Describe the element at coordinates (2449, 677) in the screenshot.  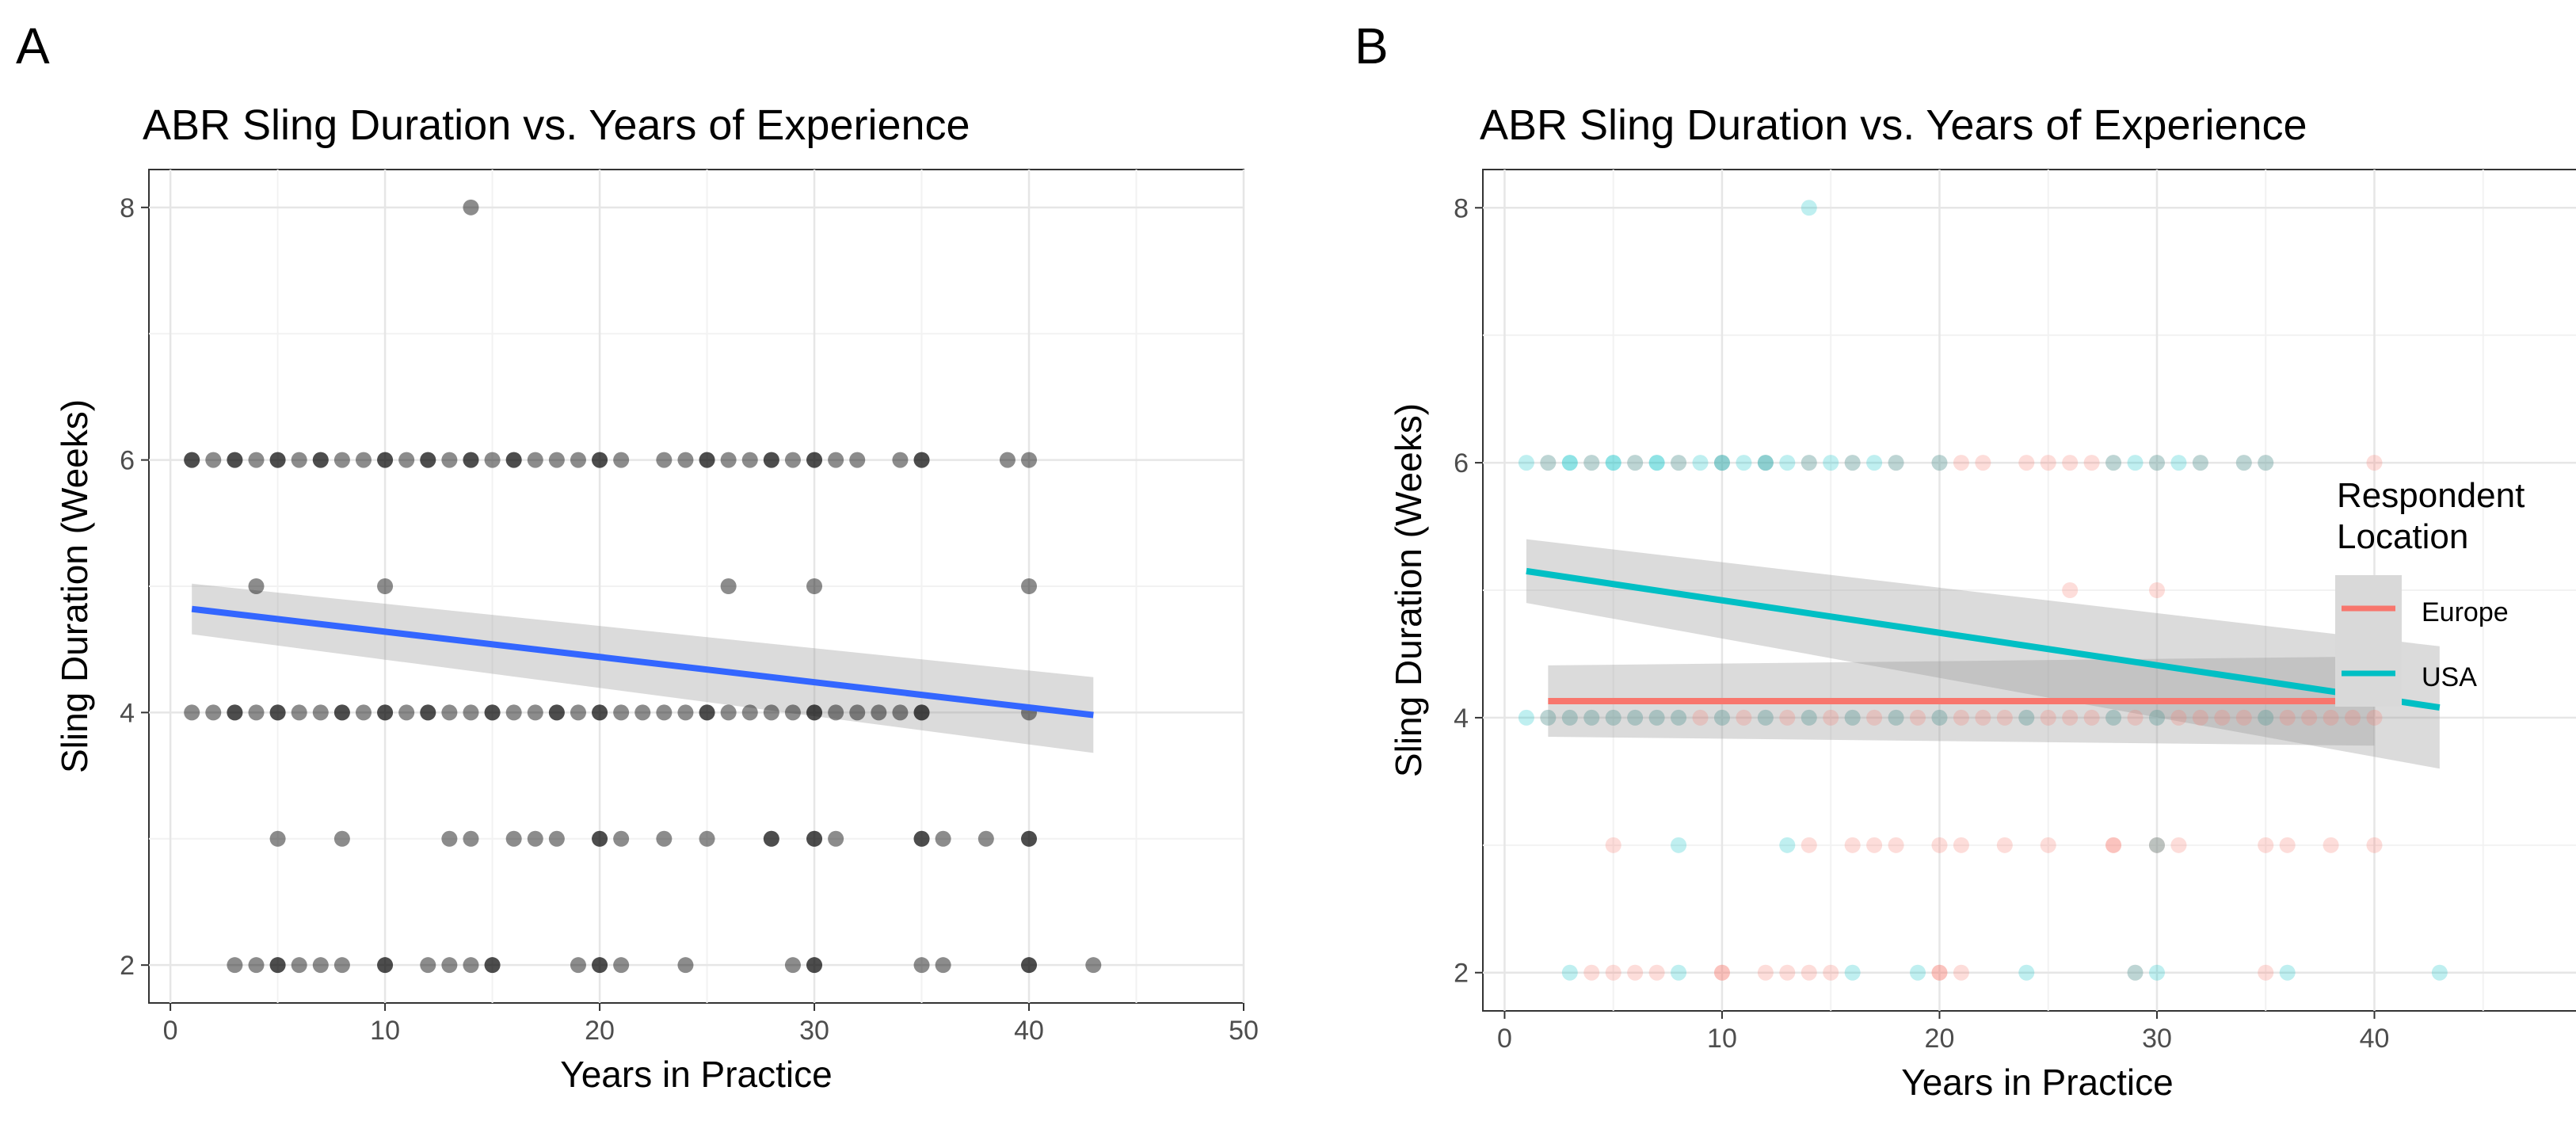
I see `legend-label-usa: USA` at that location.